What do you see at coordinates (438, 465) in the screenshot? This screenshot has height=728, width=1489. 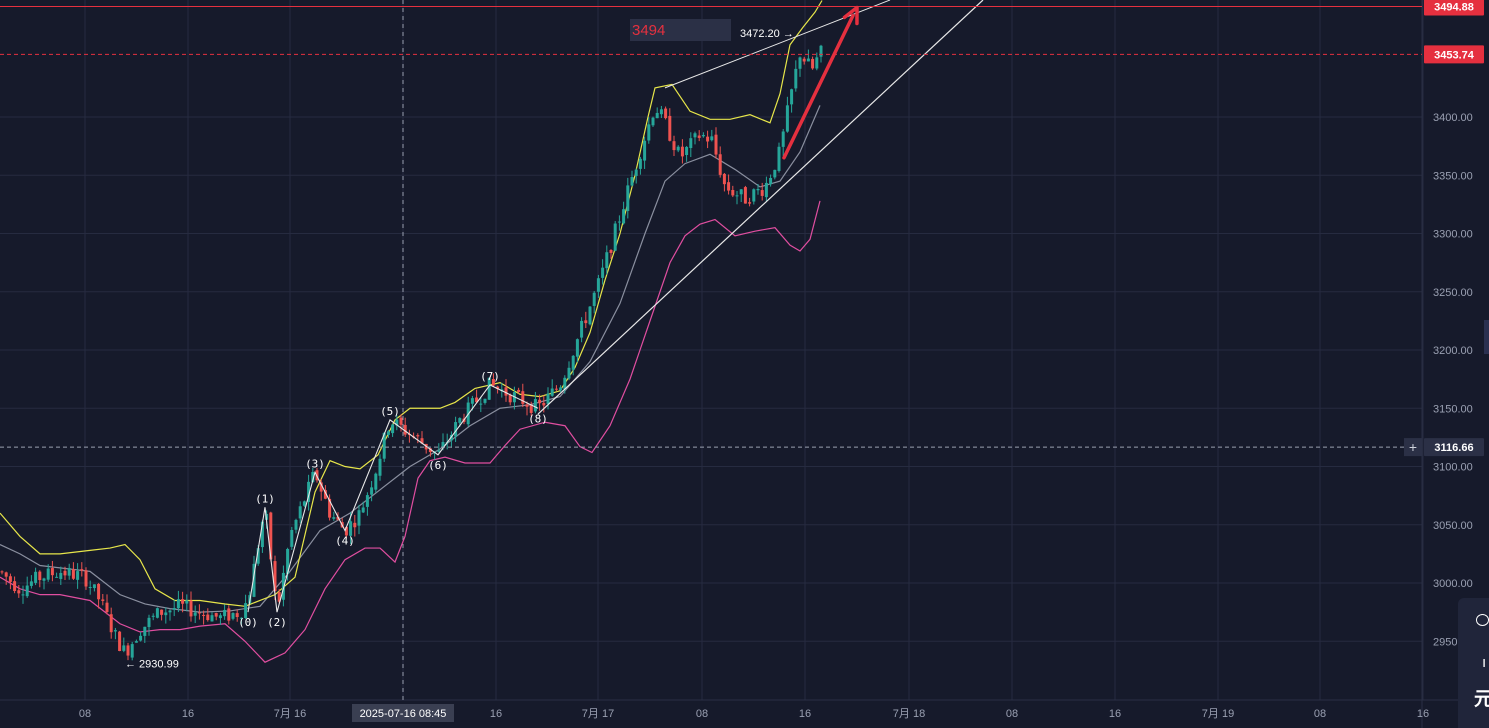 I see `wave-label: (6)` at bounding box center [438, 465].